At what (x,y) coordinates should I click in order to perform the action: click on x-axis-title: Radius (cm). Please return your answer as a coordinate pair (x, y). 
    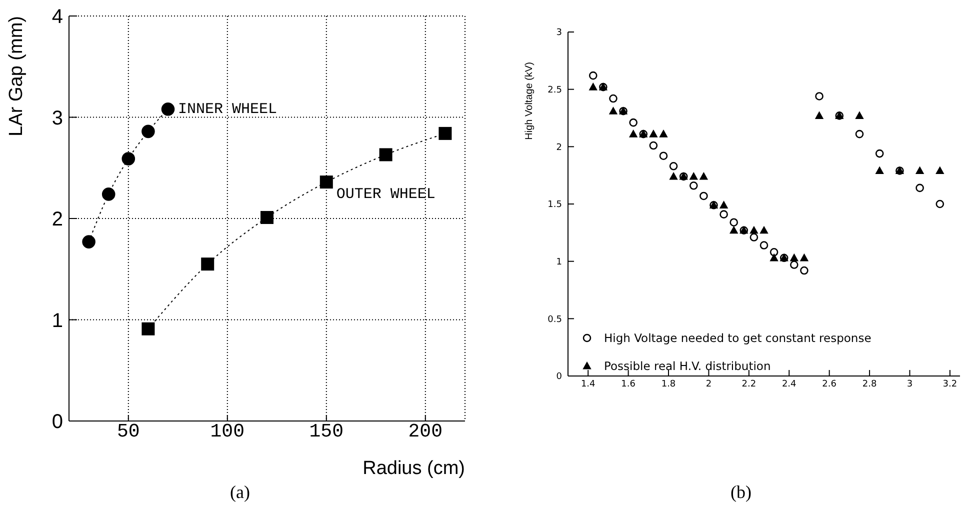
    Looking at the image, I should click on (413, 468).